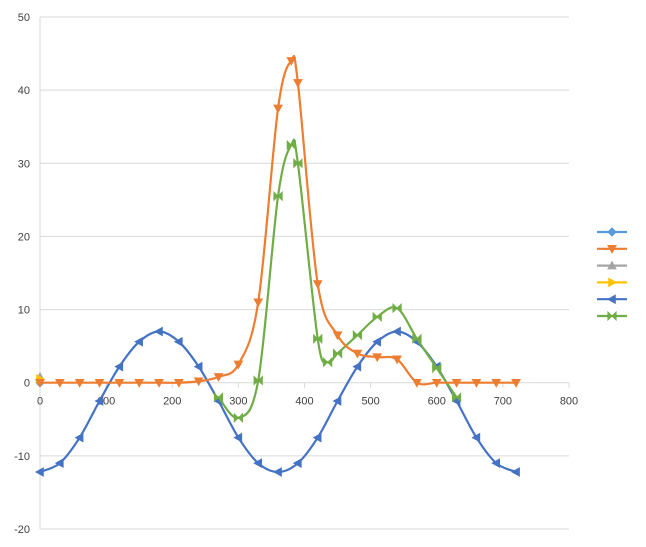  What do you see at coordinates (24, 237) in the screenshot?
I see `y-tick-label: 20` at bounding box center [24, 237].